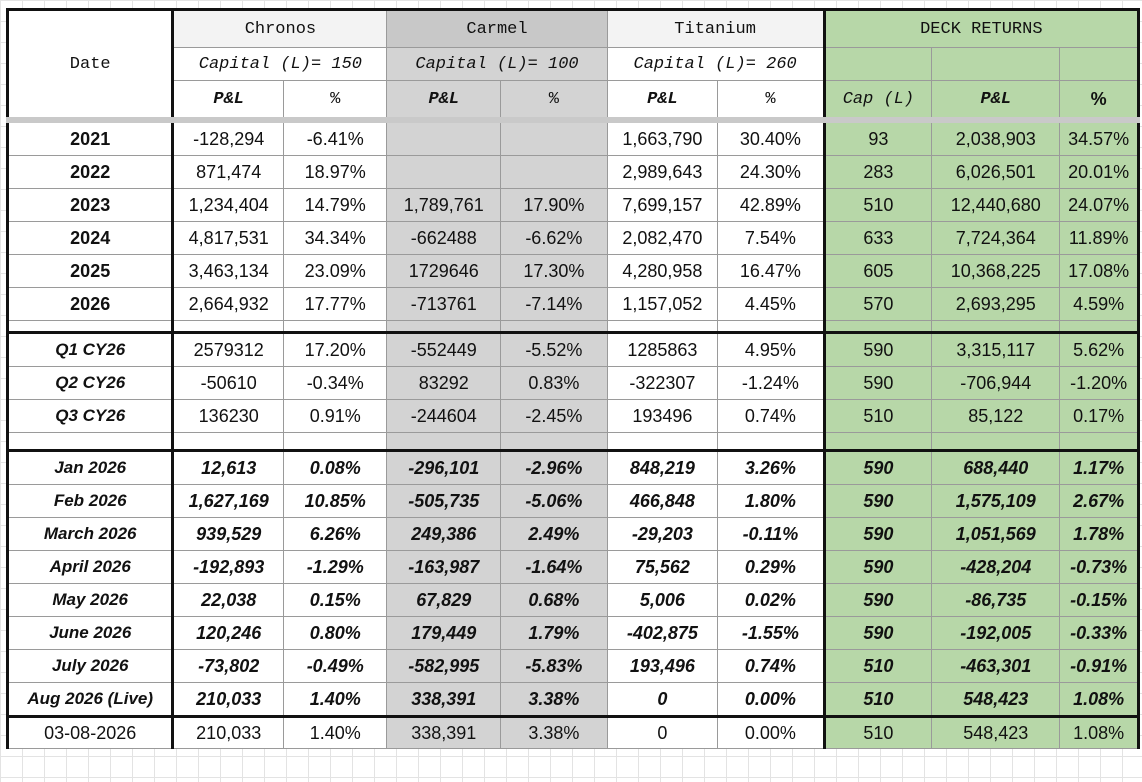 The height and width of the screenshot is (782, 1142). What do you see at coordinates (90, 467) in the screenshot?
I see `row-date: Jan 2026` at bounding box center [90, 467].